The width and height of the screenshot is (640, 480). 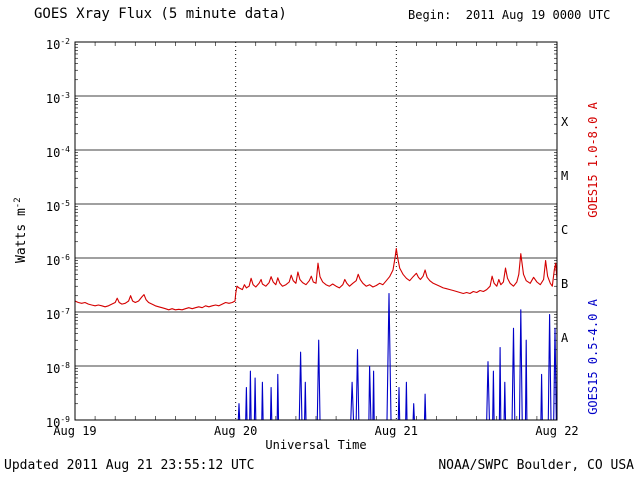 I want to click on y-tick-label: 10-8, so click(x=57, y=368).